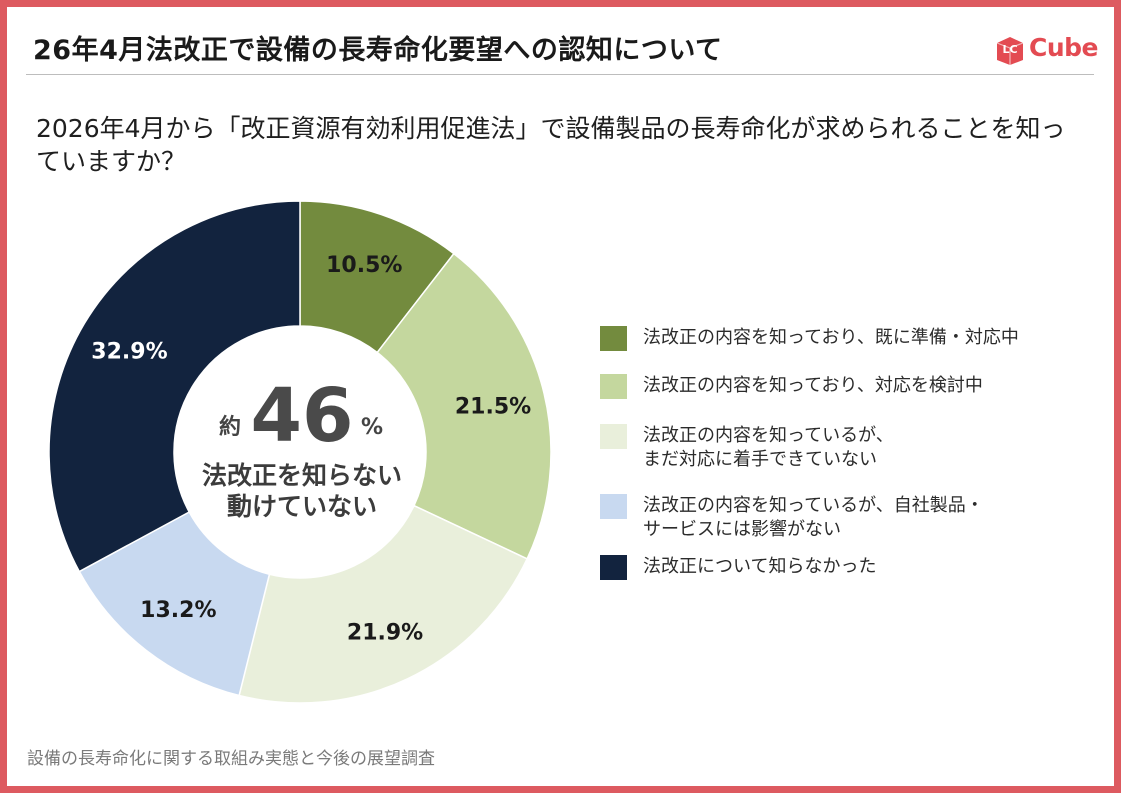 Image resolution: width=1121 pixels, height=793 pixels. I want to click on slice-label-3: 21.9%, so click(385, 632).